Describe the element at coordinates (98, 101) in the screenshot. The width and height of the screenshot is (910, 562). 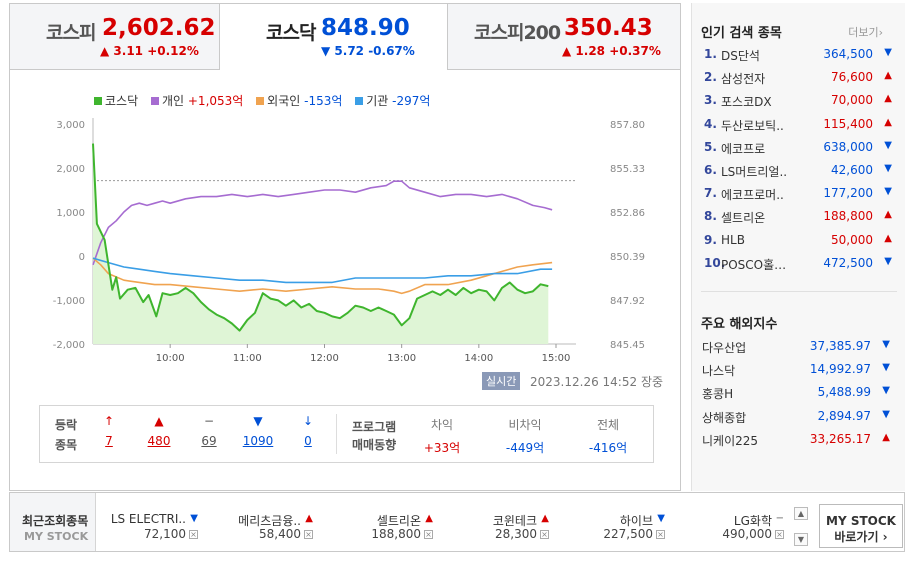
I see `legend-swatch-kosdaq` at that location.